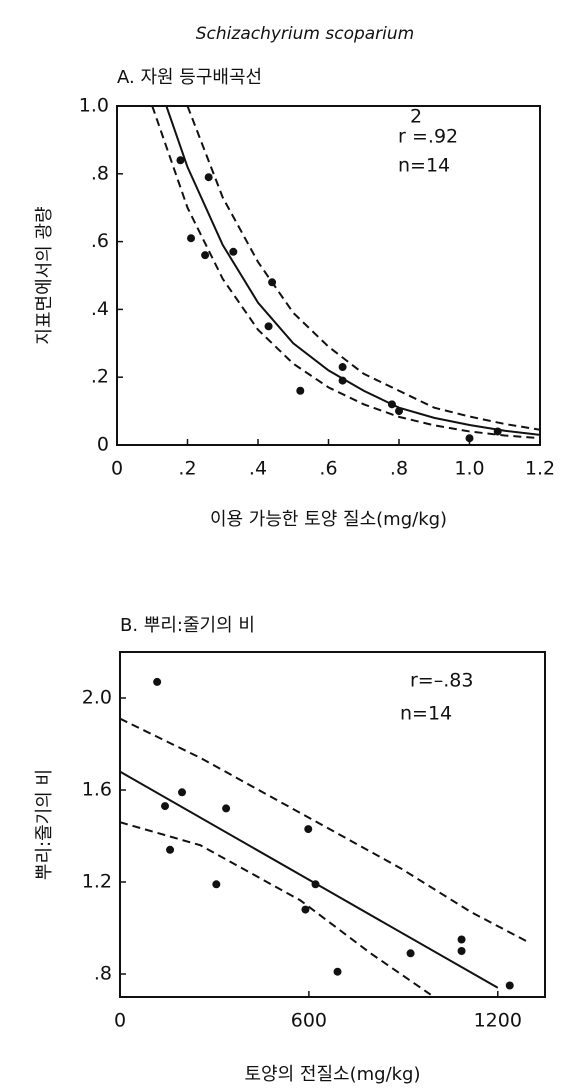 The image size is (571, 1088). I want to click on x-tick-label: 1.0, so click(469, 469).